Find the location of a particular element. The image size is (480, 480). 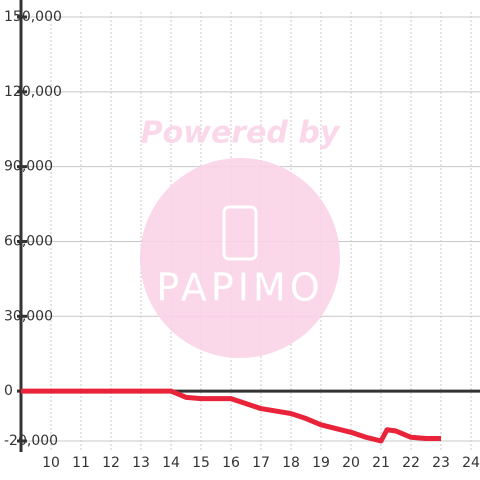

x-tick-label: 12 is located at coordinates (111, 463).